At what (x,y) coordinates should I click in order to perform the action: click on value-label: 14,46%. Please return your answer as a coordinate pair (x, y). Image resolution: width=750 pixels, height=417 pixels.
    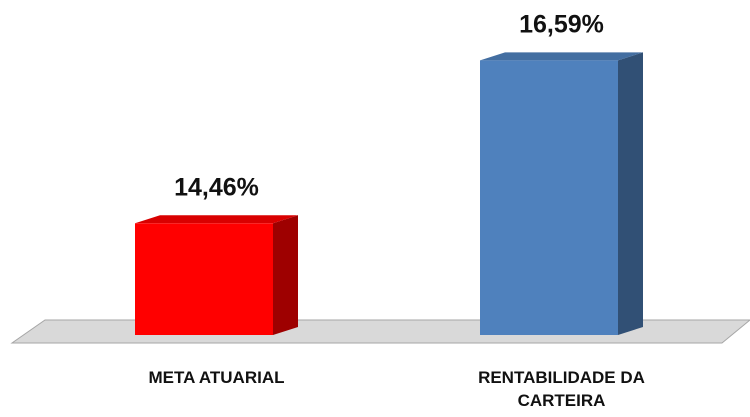
    Looking at the image, I should click on (216, 187).